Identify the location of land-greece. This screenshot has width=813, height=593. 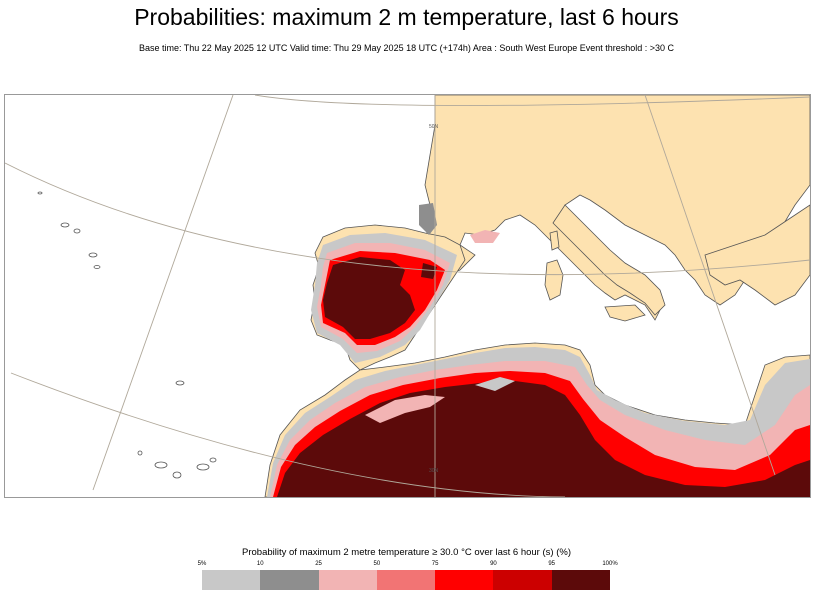
(757, 255).